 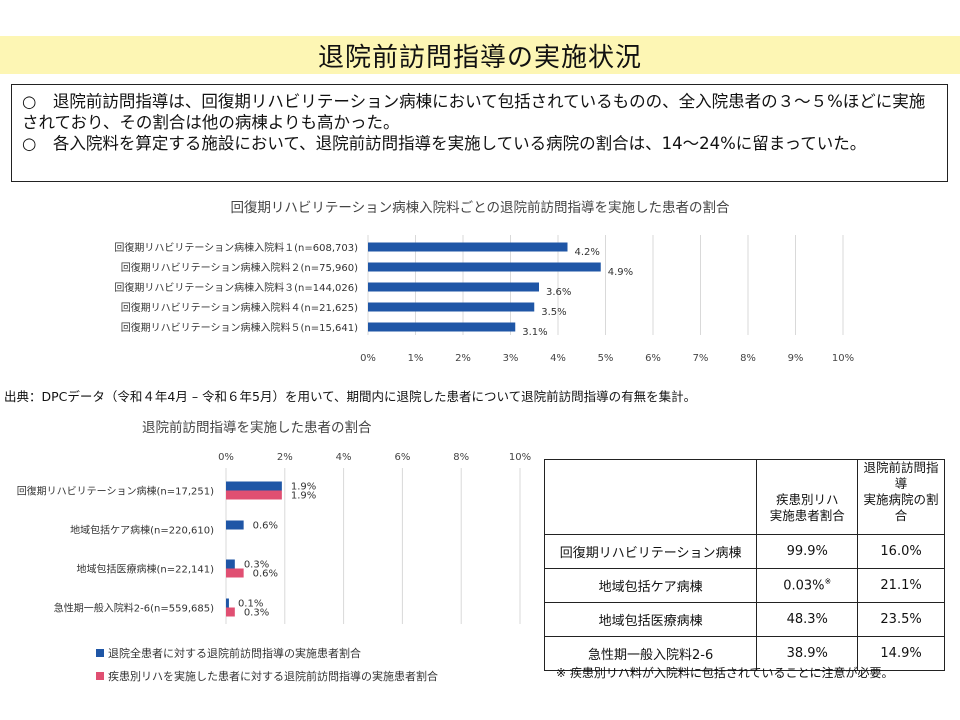 I want to click on x-tick-label: 7%, so click(x=701, y=358).